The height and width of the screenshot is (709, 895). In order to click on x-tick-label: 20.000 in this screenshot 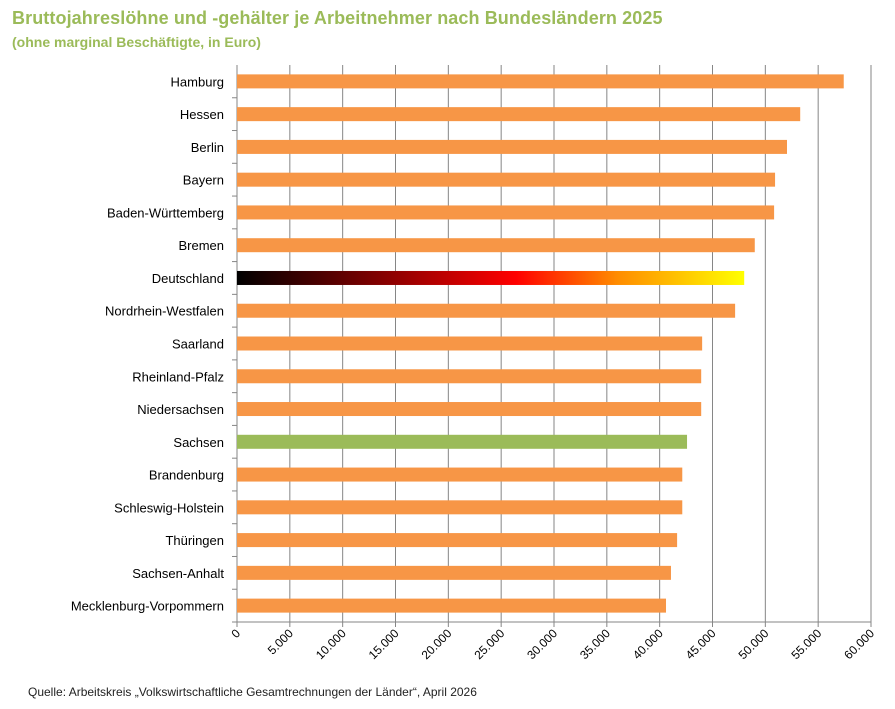, I will do `click(437, 644)`.